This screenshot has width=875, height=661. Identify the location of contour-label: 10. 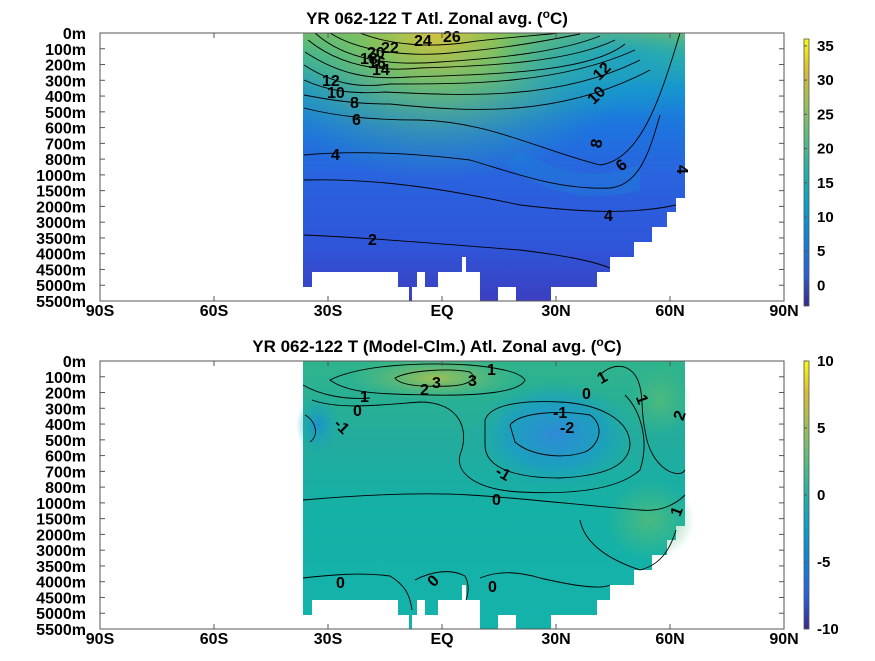
(336, 93).